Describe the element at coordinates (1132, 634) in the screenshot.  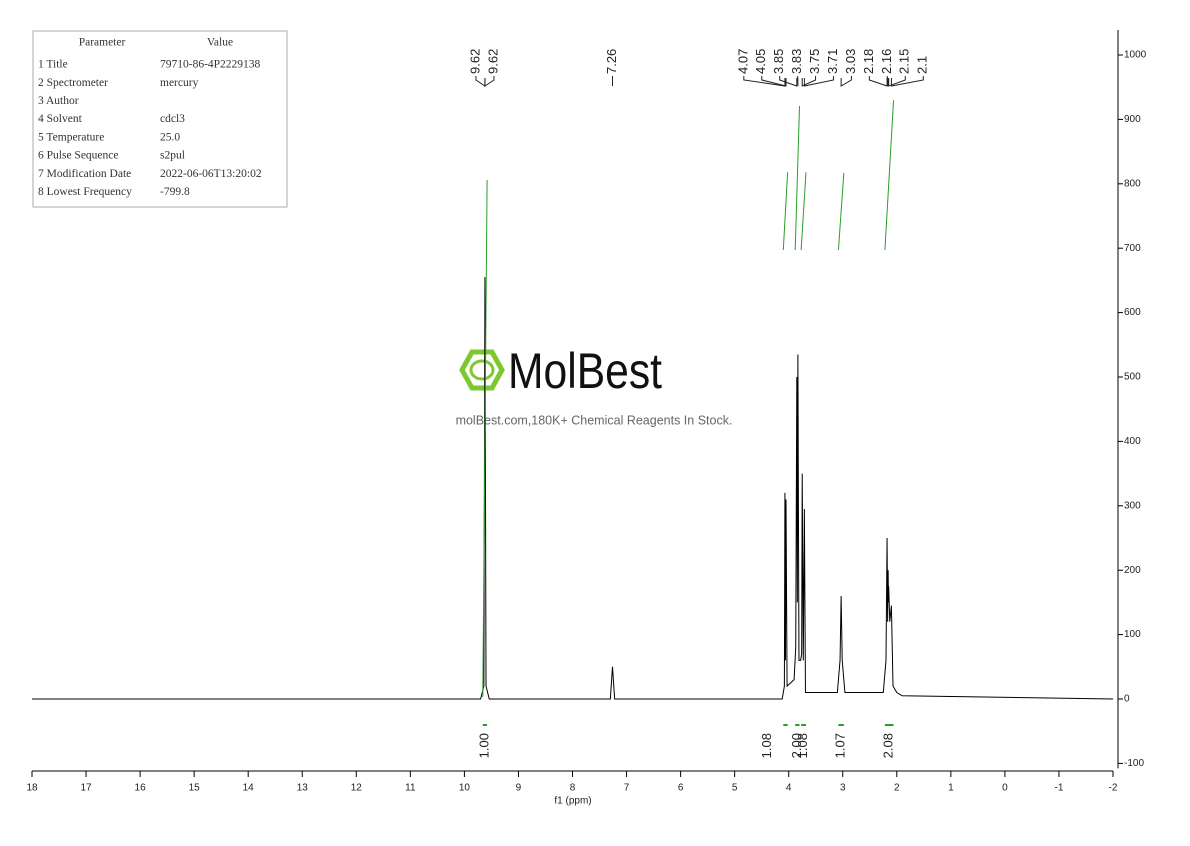
I see `y-tick-label: 100` at that location.